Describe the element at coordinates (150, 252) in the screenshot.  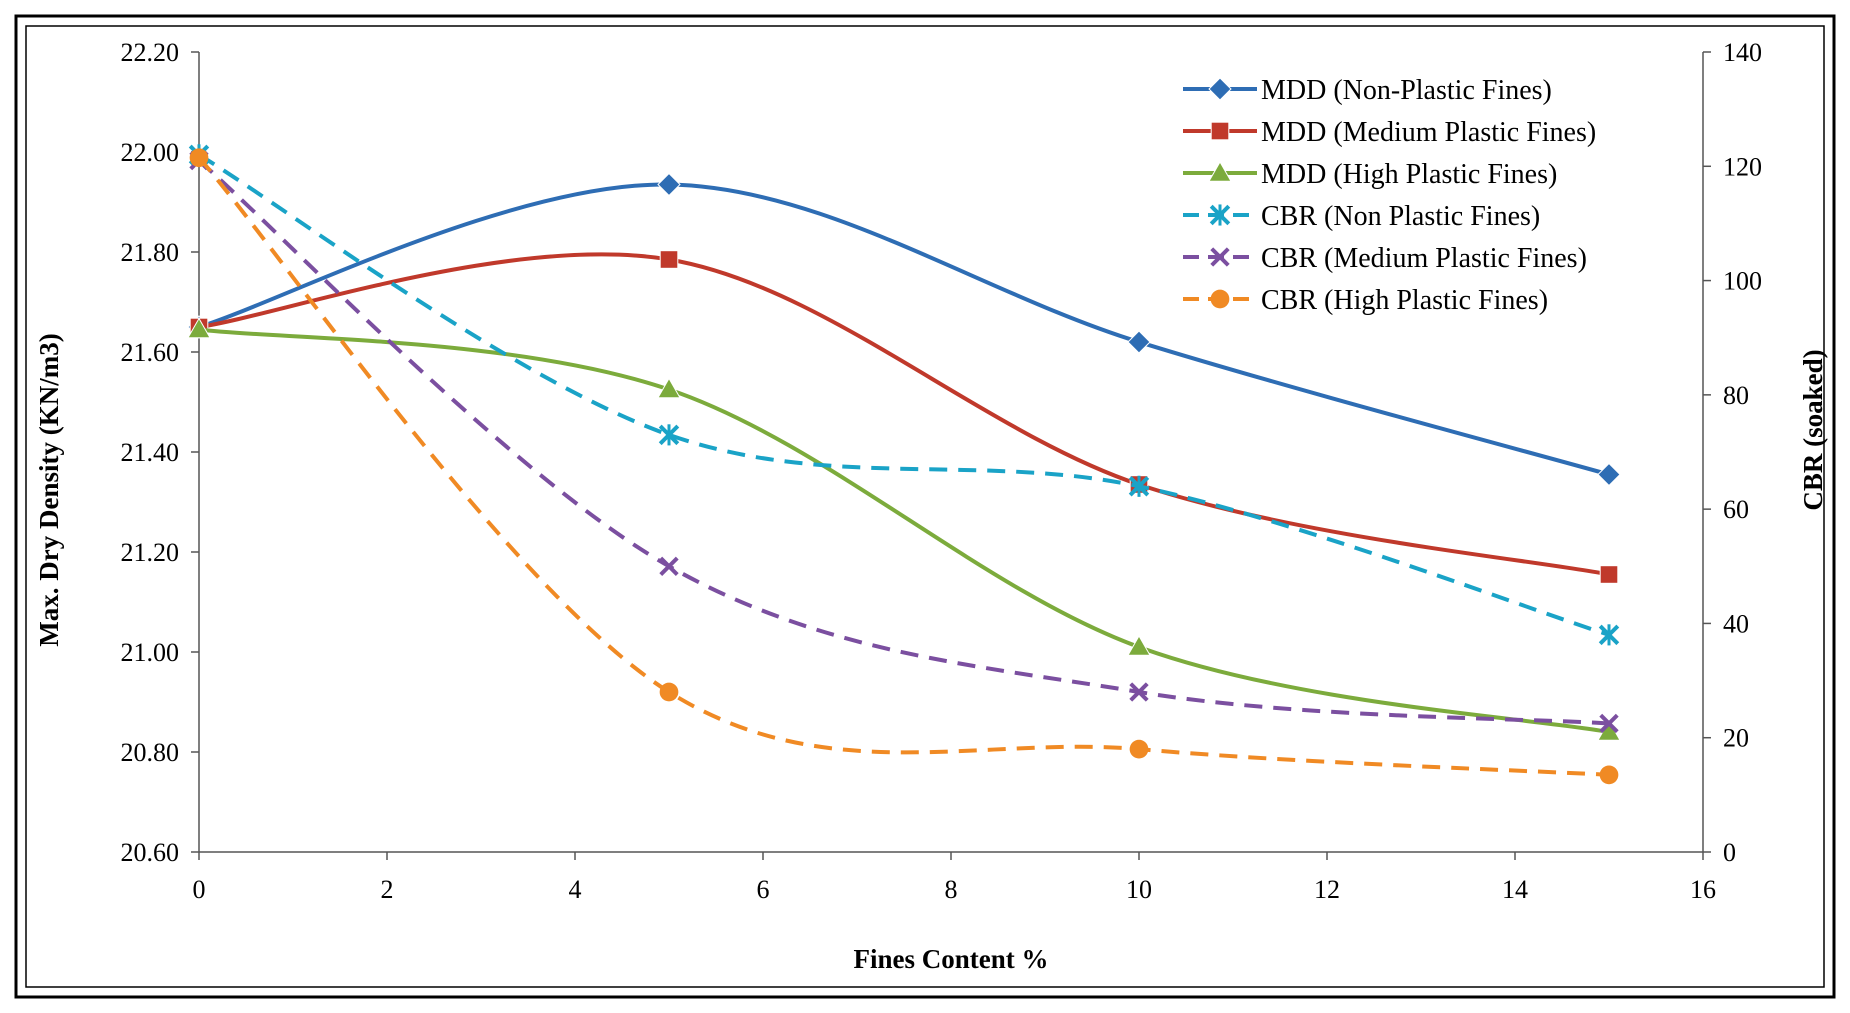
I see `y-tick-label: 21.80` at that location.